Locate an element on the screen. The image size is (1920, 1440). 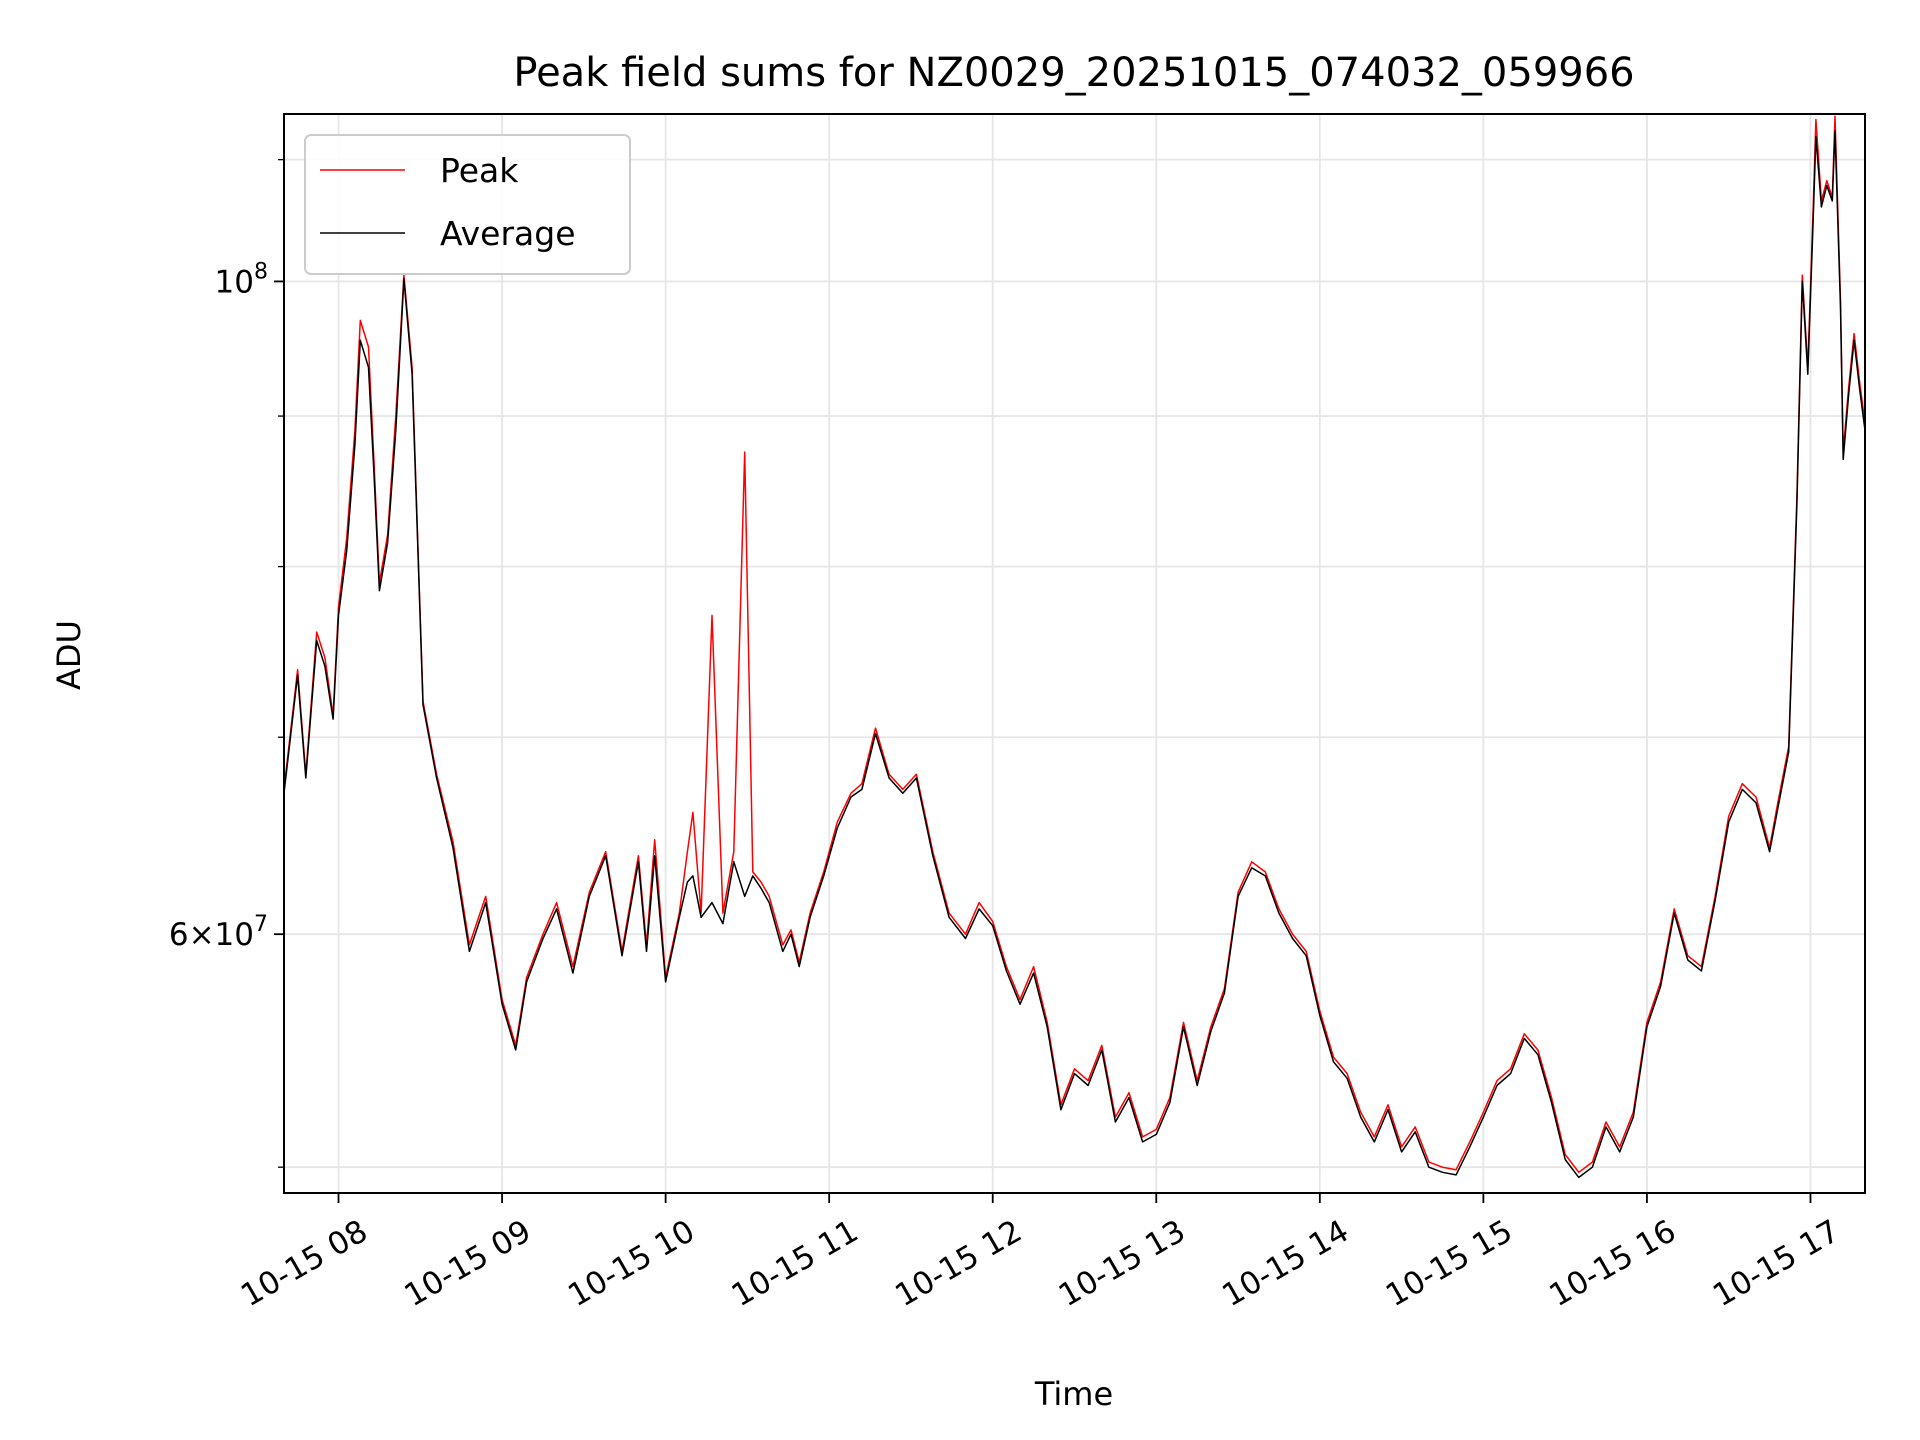
y-tick-label: 108 is located at coordinates (241, 279).